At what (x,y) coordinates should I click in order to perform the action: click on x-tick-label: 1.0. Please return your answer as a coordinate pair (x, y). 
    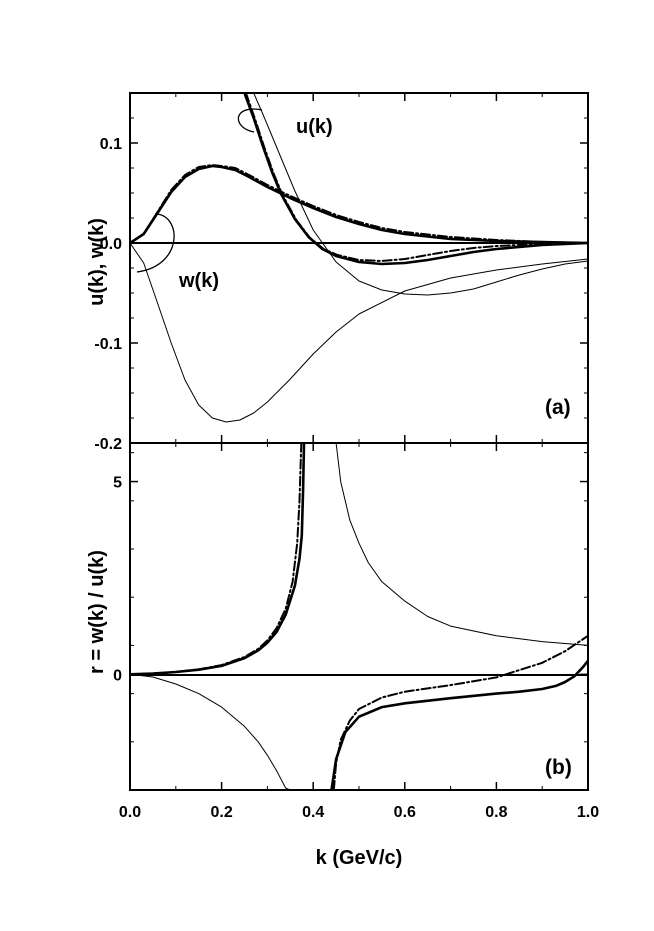
    Looking at the image, I should click on (588, 812).